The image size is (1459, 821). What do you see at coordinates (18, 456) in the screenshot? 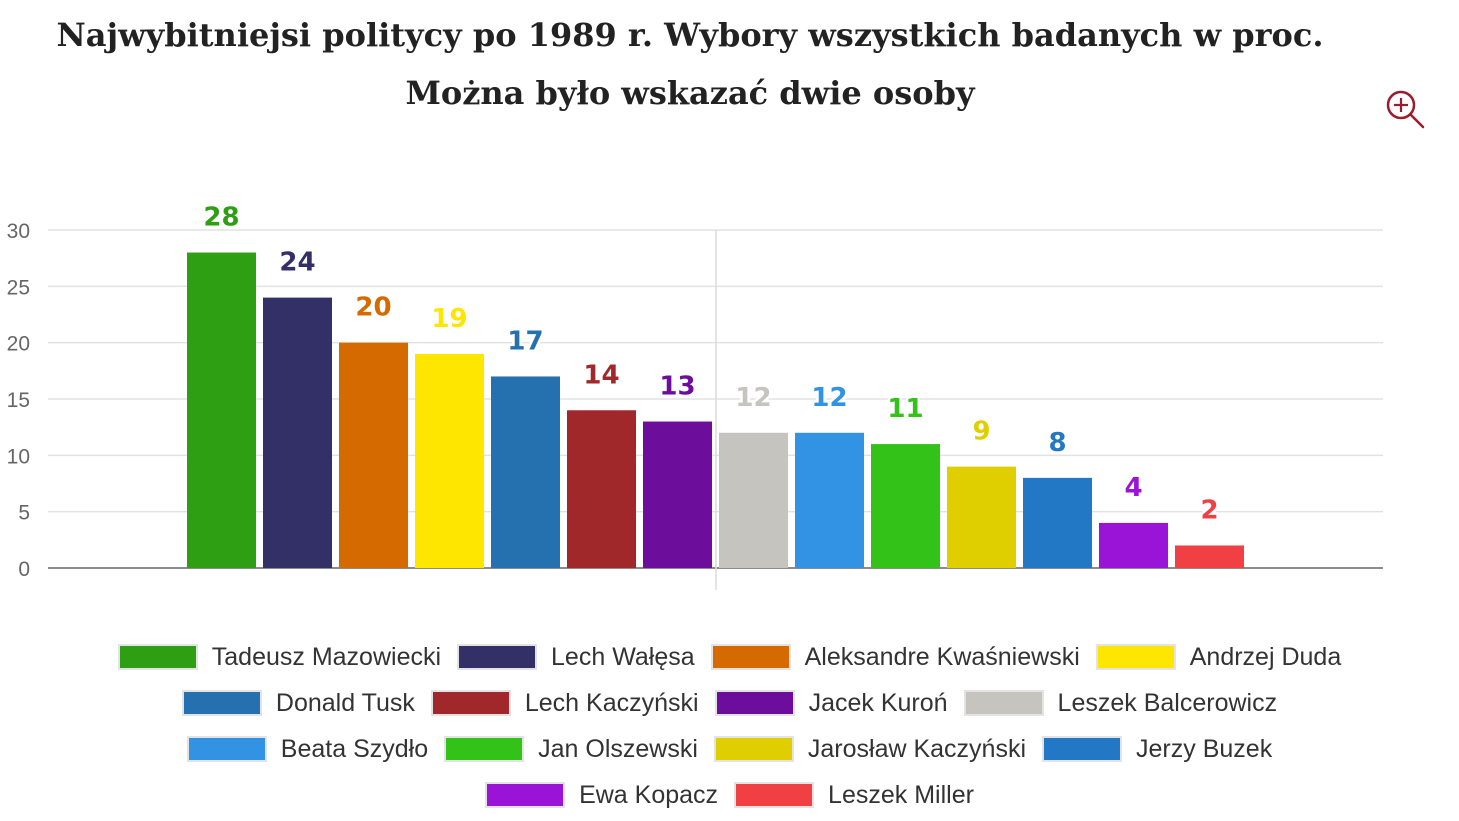
I see `y-tick-label: 10` at bounding box center [18, 456].